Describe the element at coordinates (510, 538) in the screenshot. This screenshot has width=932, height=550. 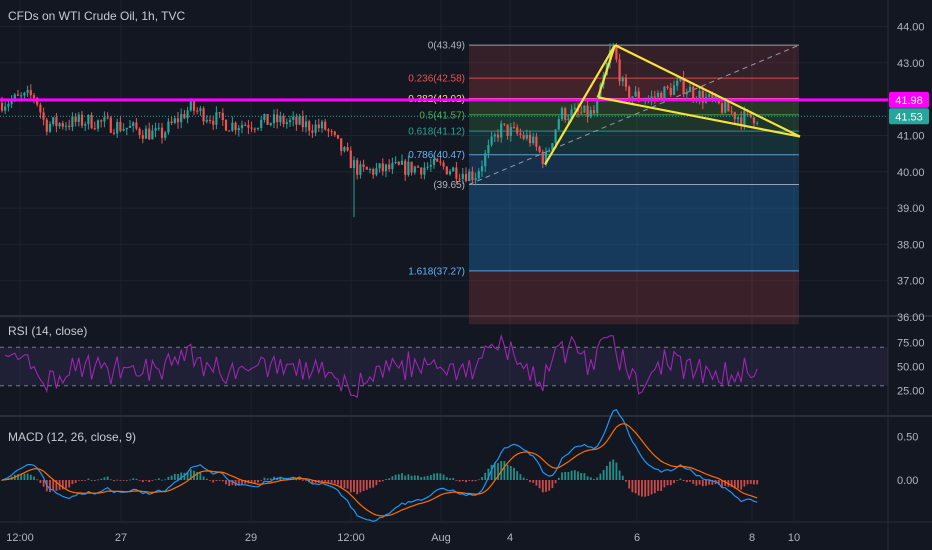
I see `time-tick-label: 4` at that location.